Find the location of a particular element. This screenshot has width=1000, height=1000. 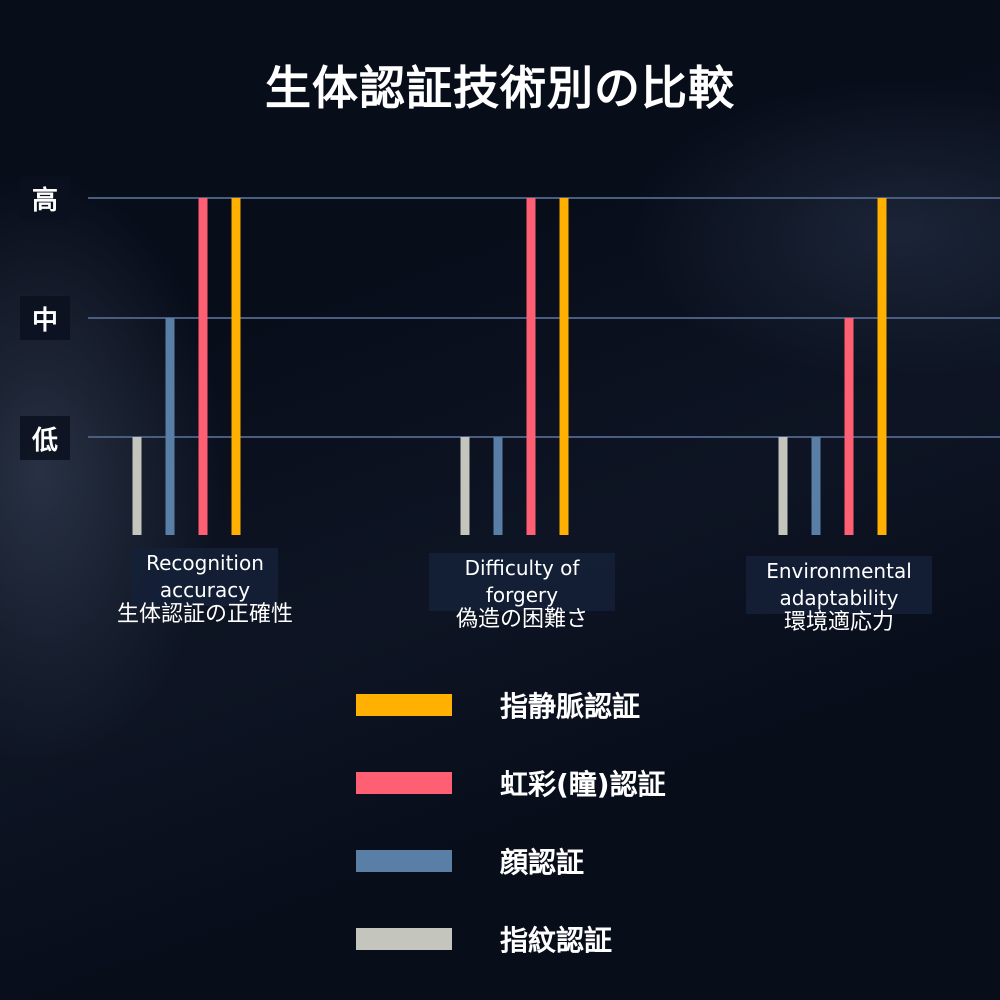

legend-label-face: 顔認証 is located at coordinates (542, 862).